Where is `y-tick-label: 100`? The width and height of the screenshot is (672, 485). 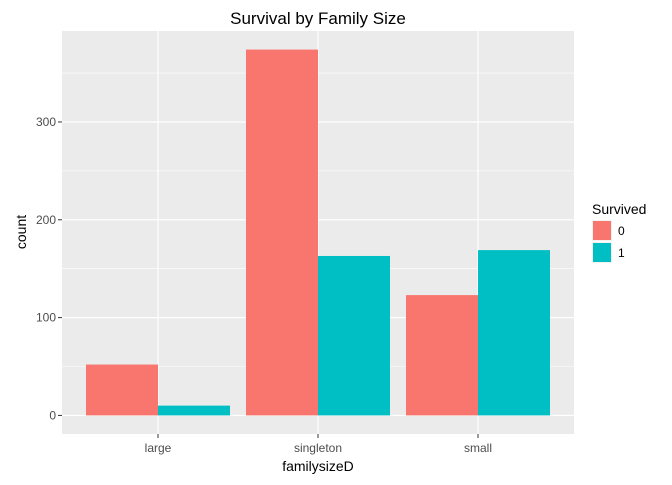
y-tick-label: 100 is located at coordinates (46, 318).